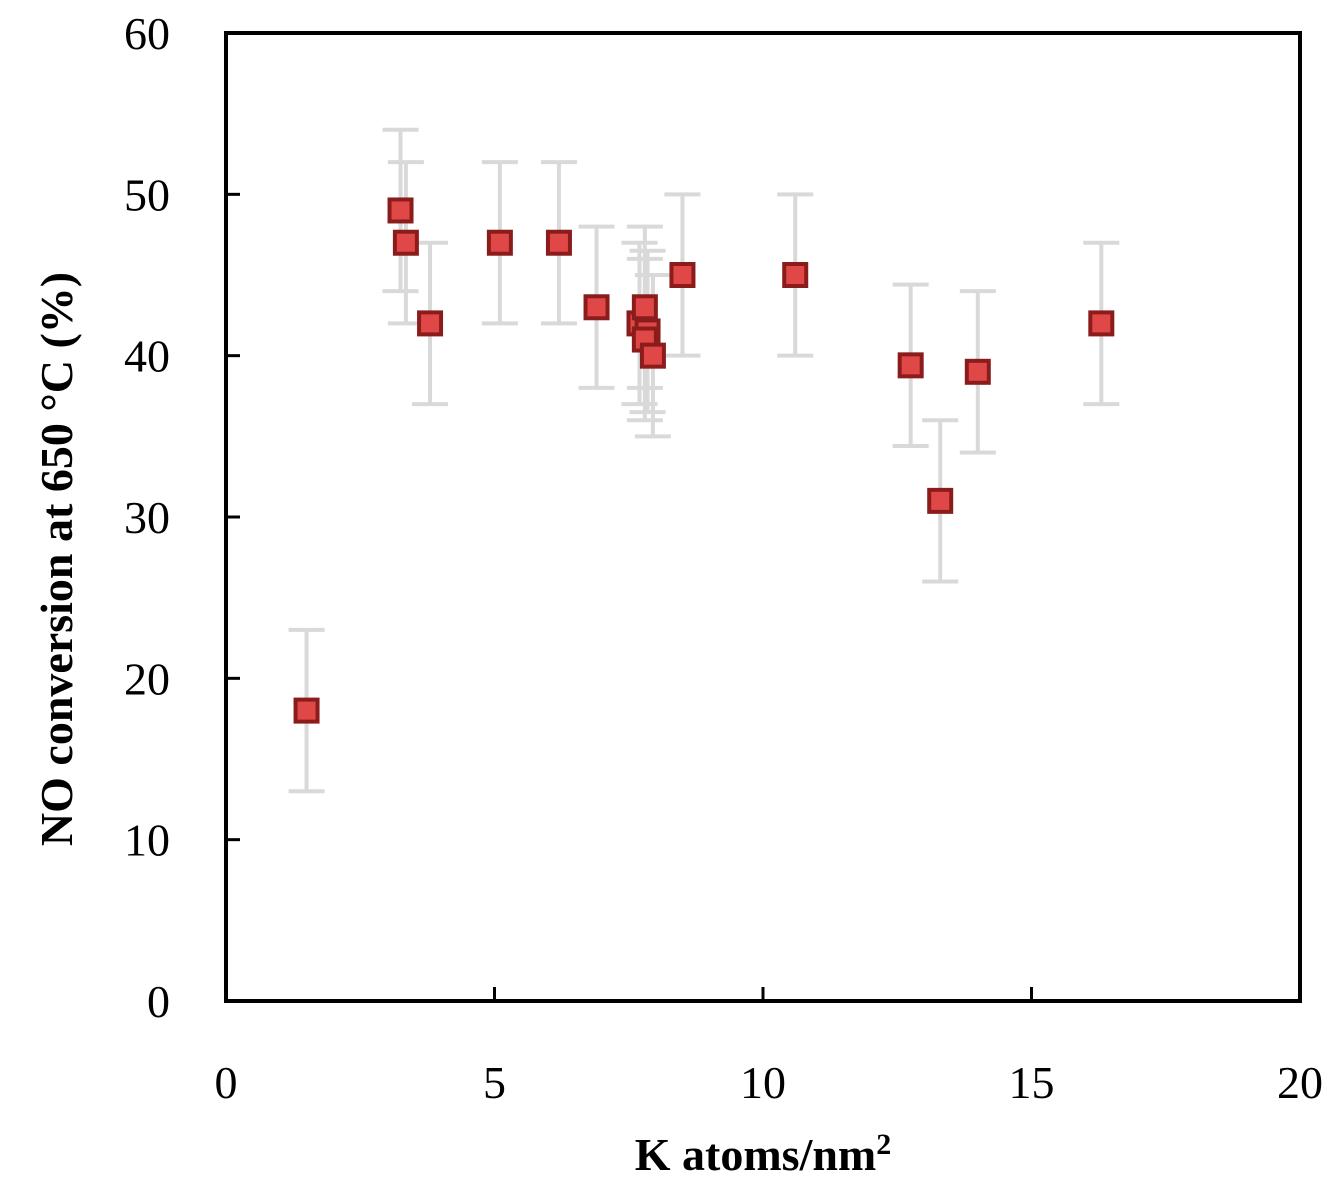  What do you see at coordinates (147, 517) in the screenshot?
I see `y-tick-label: 30` at bounding box center [147, 517].